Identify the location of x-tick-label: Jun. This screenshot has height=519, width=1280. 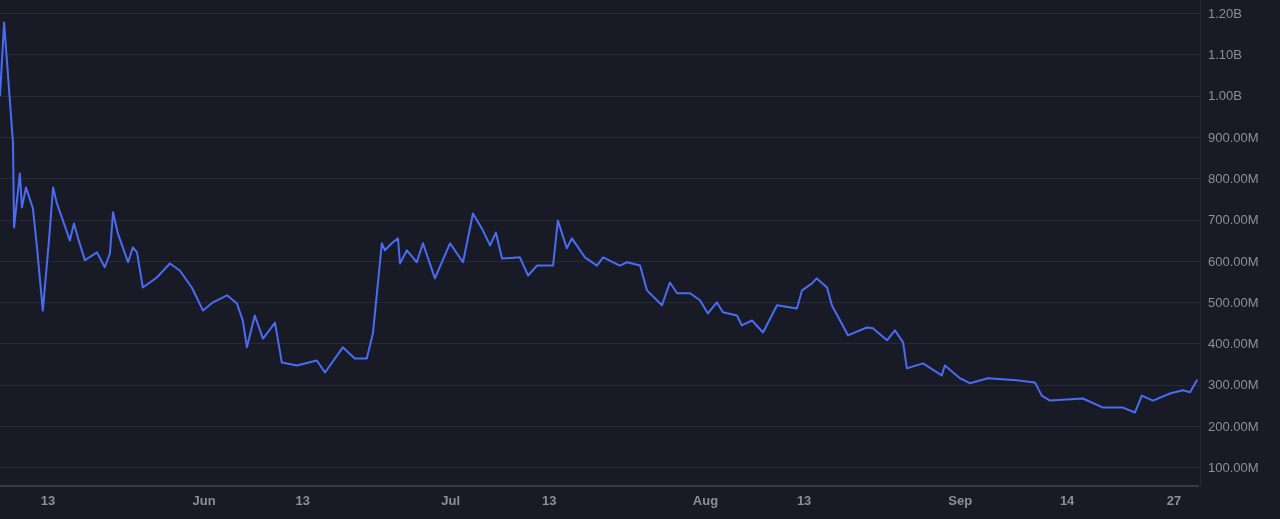
(204, 500).